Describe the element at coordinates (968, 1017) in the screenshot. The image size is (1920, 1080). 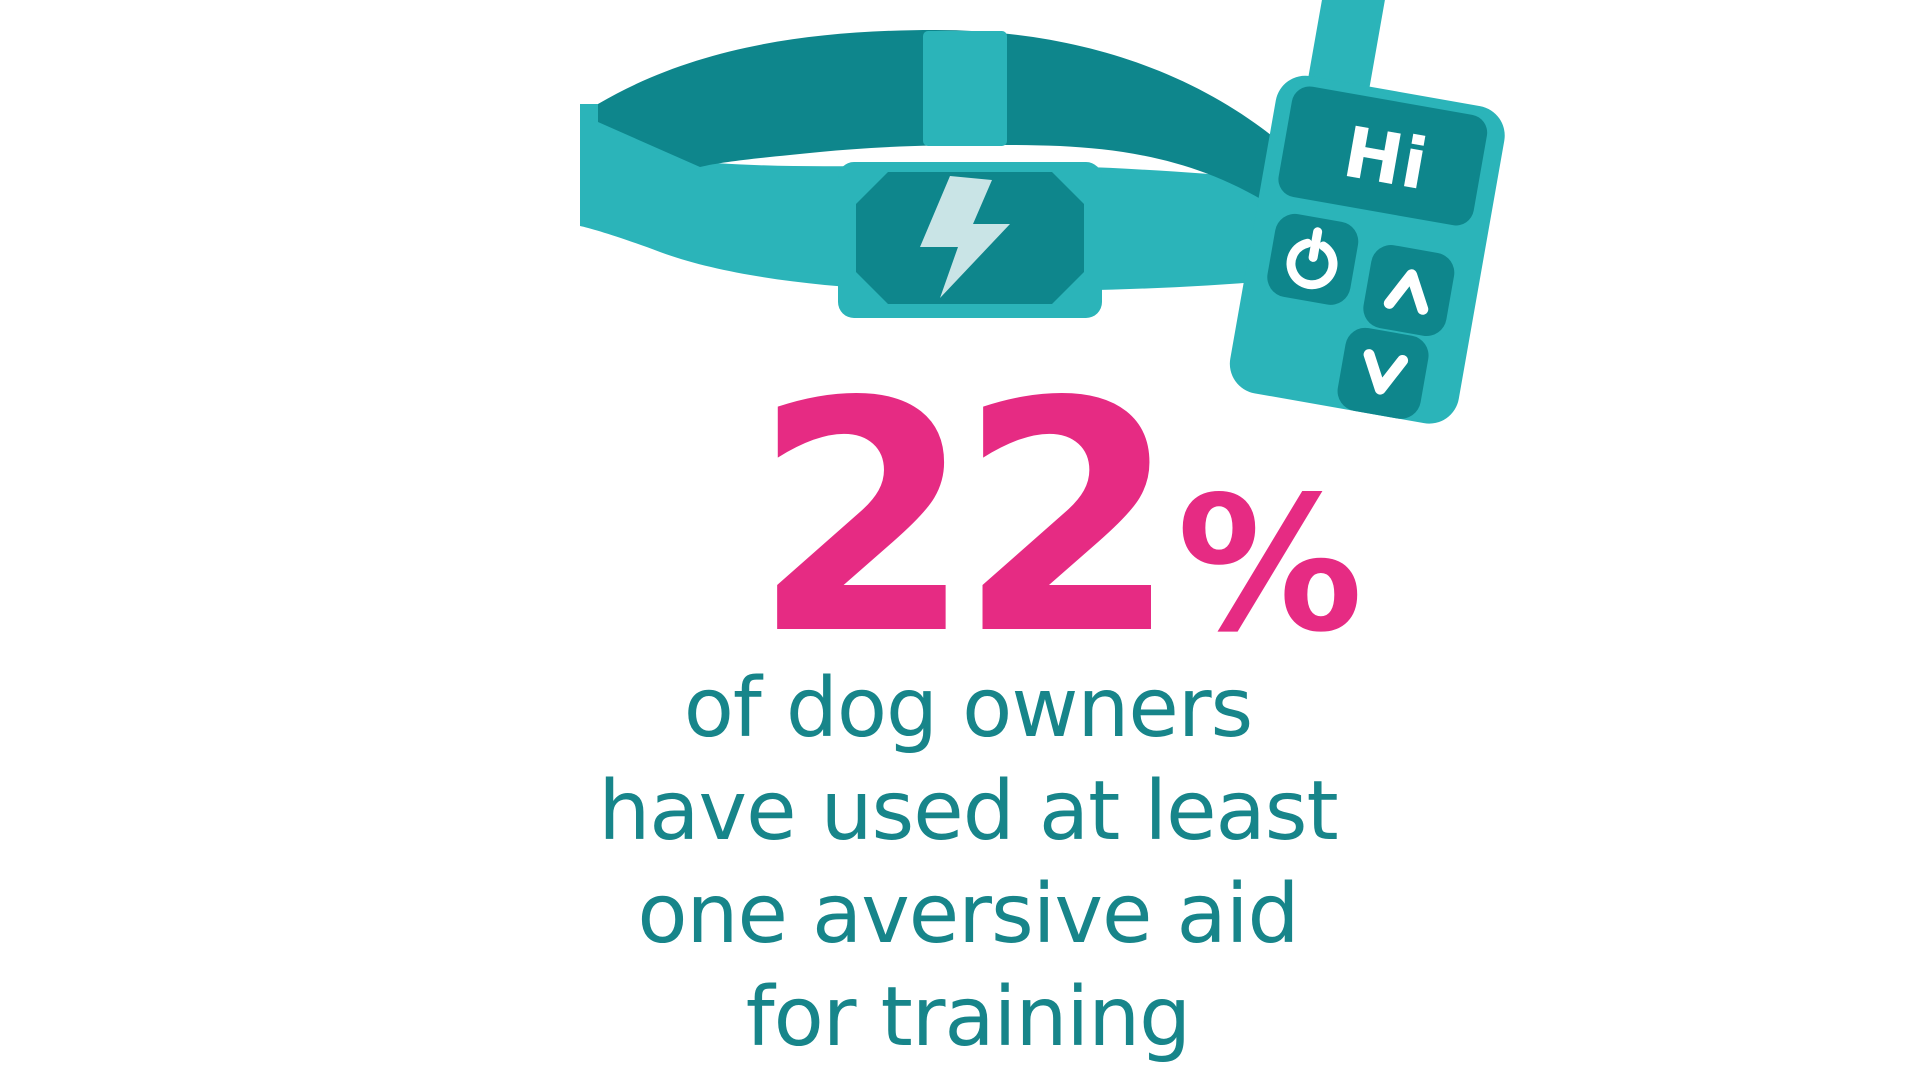
I see `caption-line-4: for training` at that location.